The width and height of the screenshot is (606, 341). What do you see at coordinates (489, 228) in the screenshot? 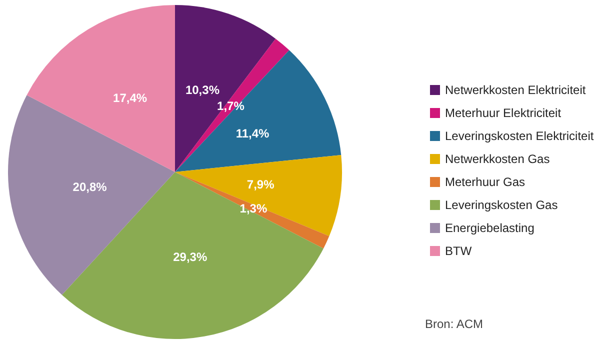
I see `legend-label: Energiebelasting` at bounding box center [489, 228].